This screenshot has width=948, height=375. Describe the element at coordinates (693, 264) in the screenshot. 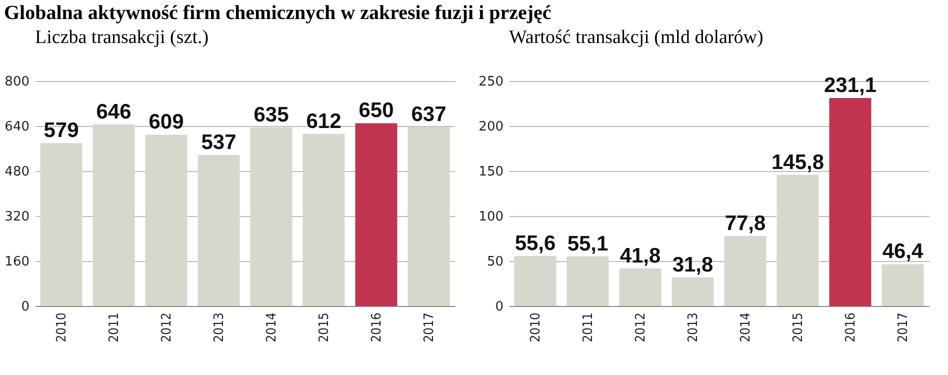

I see `data-label: 31,8` at that location.